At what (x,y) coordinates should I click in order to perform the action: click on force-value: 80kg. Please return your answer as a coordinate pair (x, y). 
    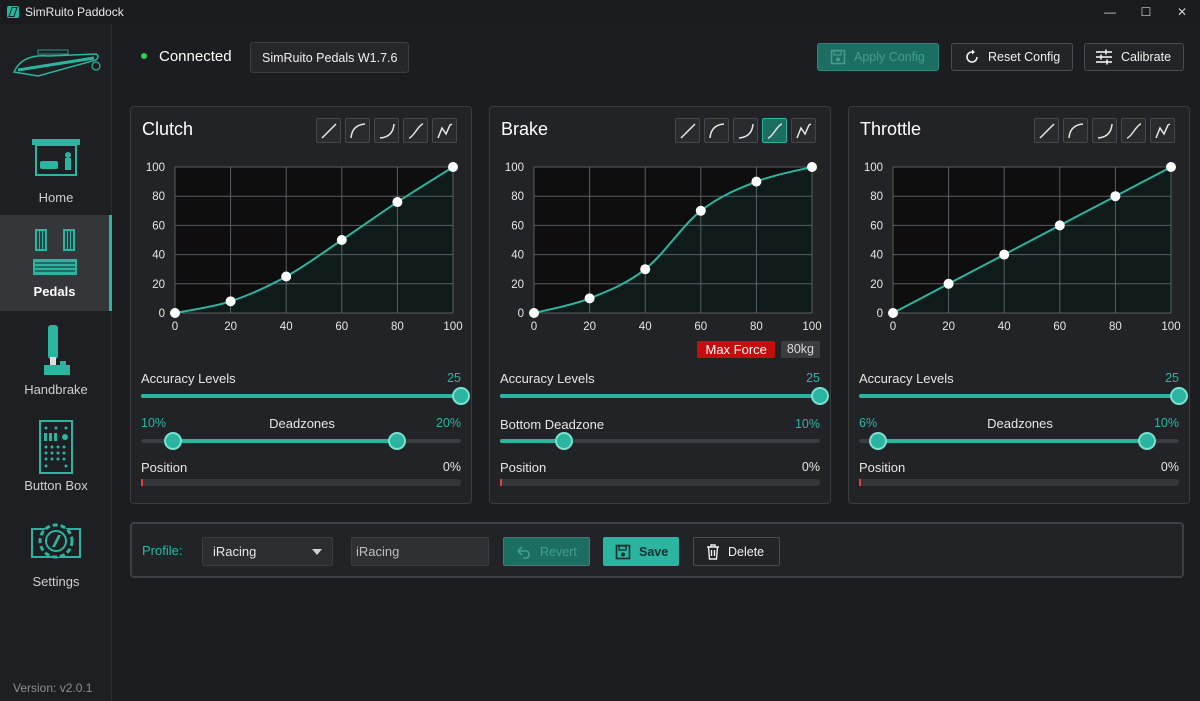
    Looking at the image, I should click on (800, 349).